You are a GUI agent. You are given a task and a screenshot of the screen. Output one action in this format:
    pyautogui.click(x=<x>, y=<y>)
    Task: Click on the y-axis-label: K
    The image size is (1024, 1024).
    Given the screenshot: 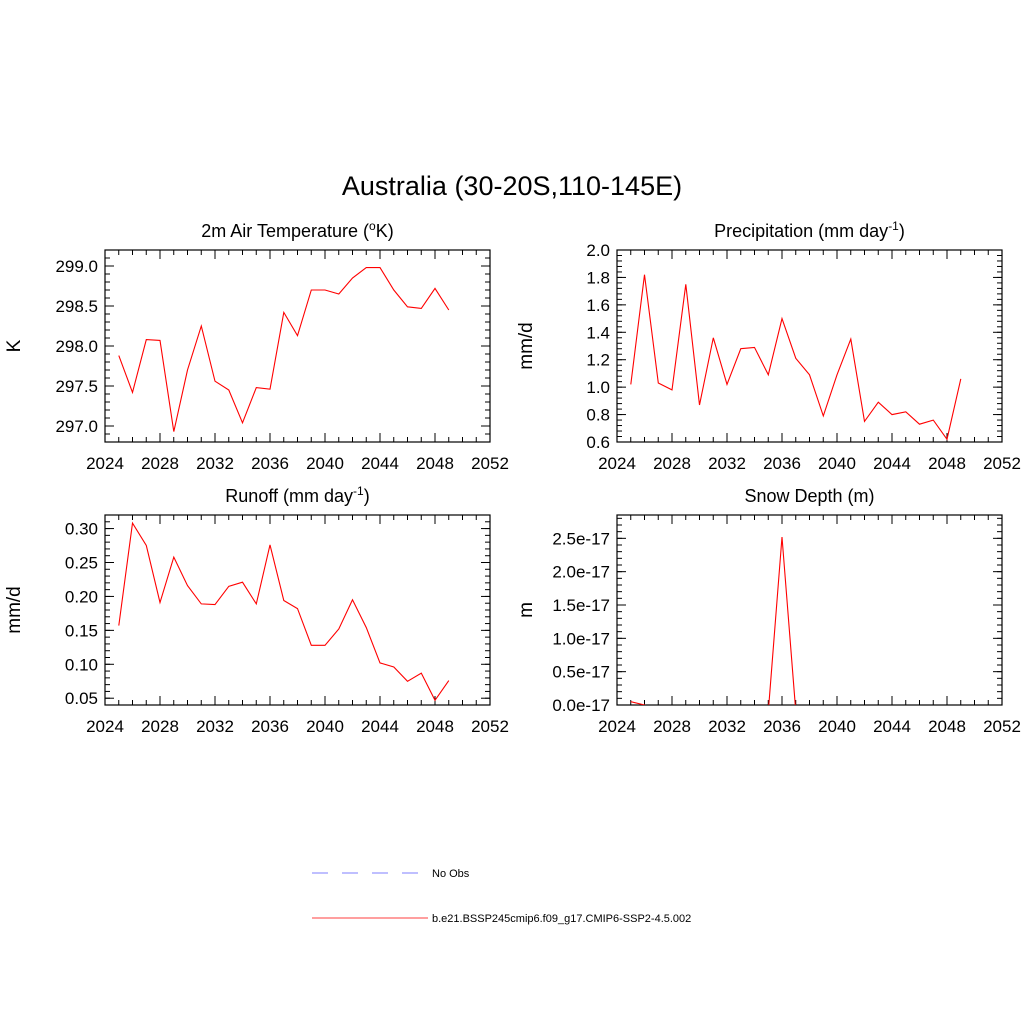 What is the action you would take?
    pyautogui.click(x=14, y=345)
    